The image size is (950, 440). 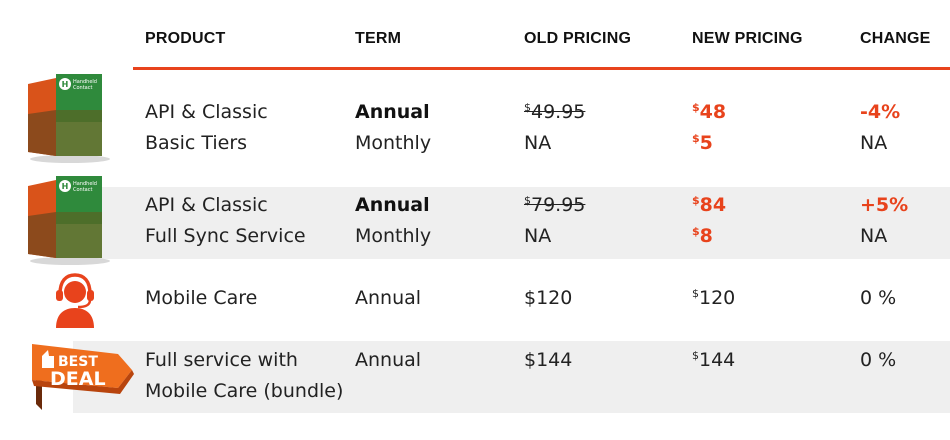 I want to click on row2-change: +5% NA, so click(x=884, y=220).